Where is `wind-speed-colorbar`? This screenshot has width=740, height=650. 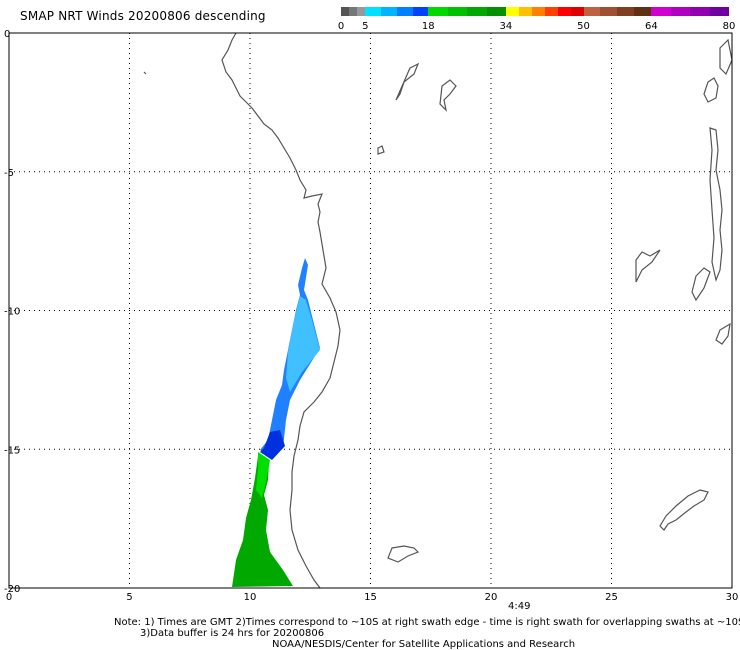
wind-speed-colorbar is located at coordinates (535, 11).